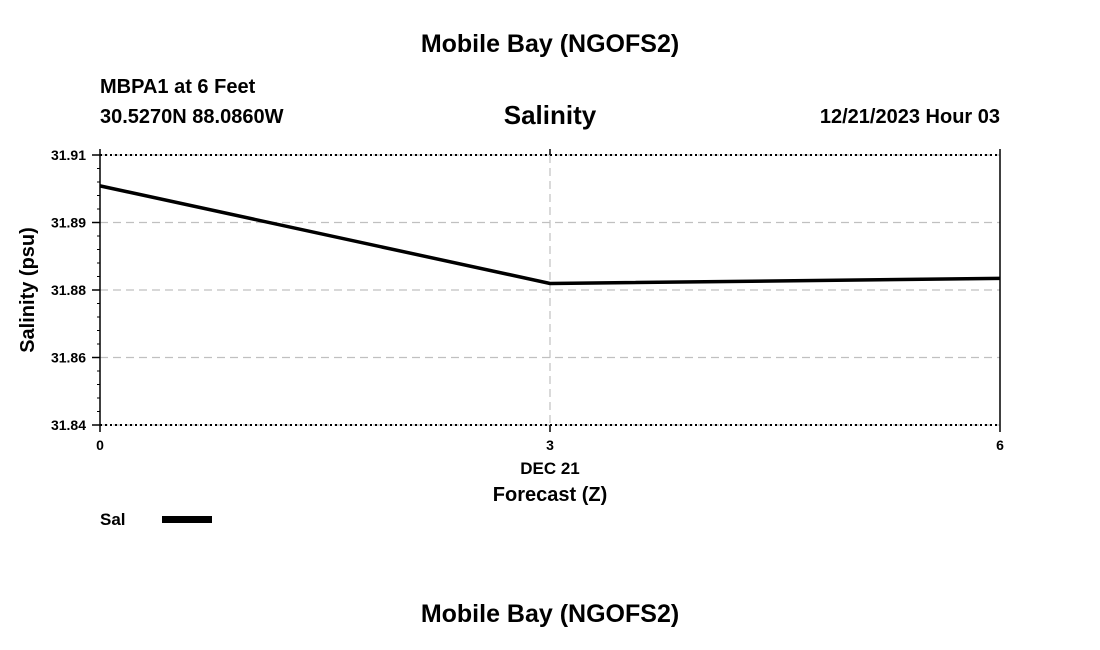  What do you see at coordinates (178, 87) in the screenshot?
I see `station-label: MBPA1 at 6 Feet` at bounding box center [178, 87].